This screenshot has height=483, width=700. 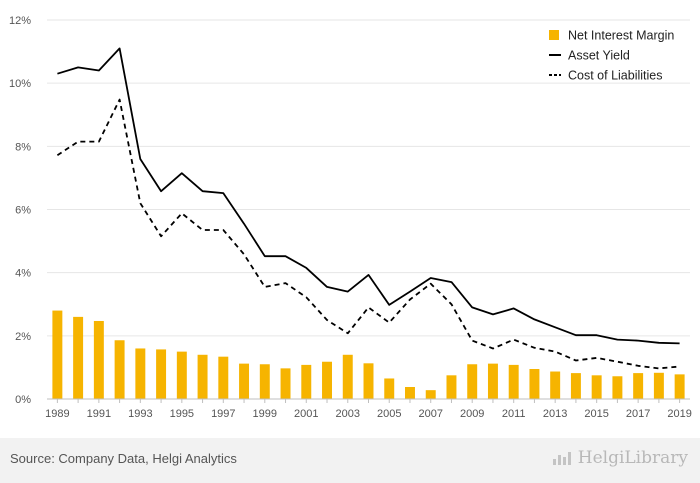 I want to click on source-note: Source: Company Data, Helgi Analytics, so click(x=123, y=458).